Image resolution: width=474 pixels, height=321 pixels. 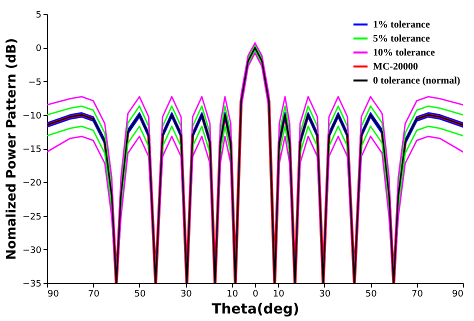 I want to click on x-tick-label: 0, so click(x=255, y=295).